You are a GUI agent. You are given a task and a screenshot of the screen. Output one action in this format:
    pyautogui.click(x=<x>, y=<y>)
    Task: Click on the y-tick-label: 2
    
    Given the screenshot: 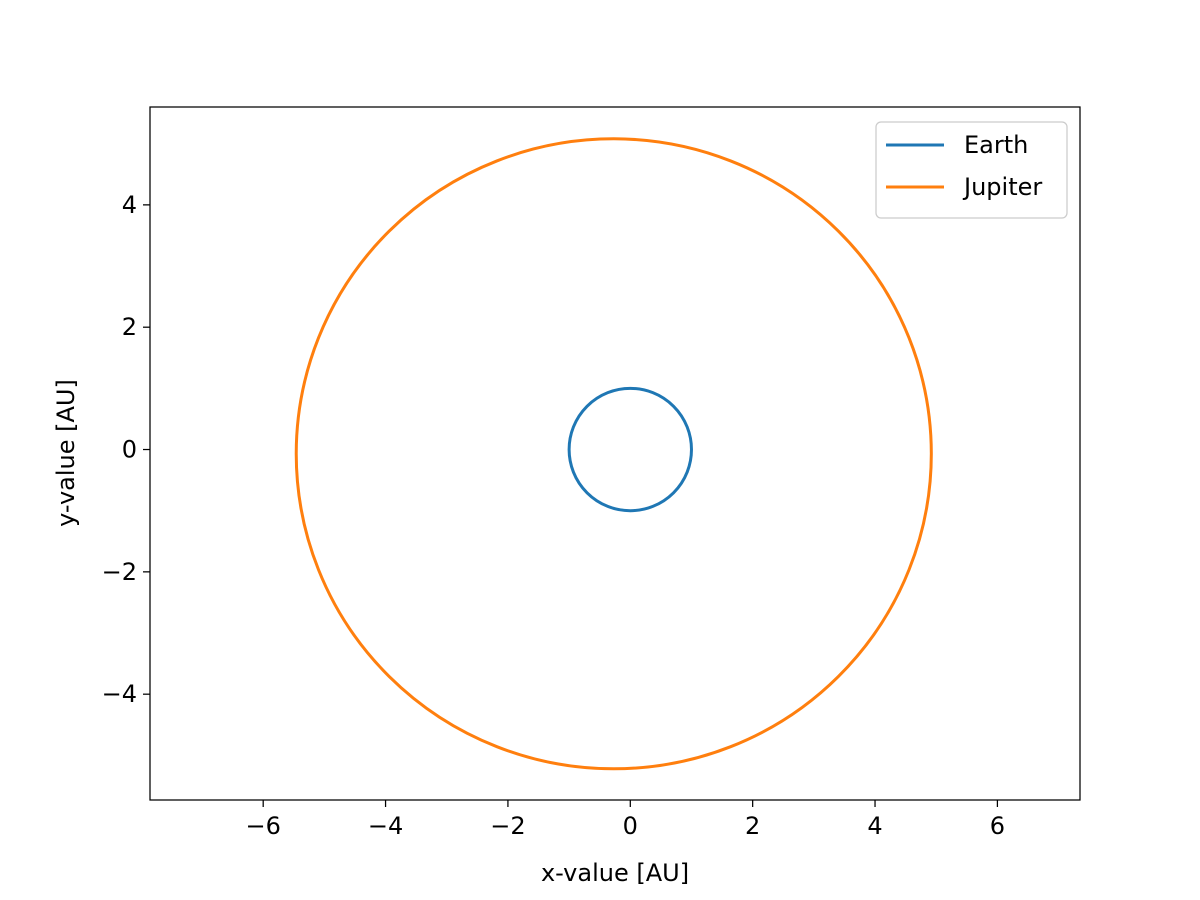 What is the action you would take?
    pyautogui.click(x=129, y=327)
    